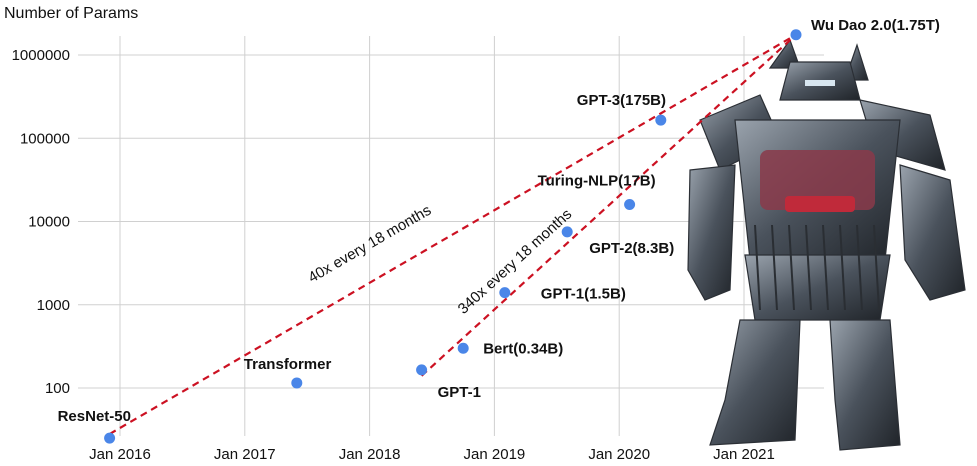  What do you see at coordinates (820, 204) in the screenshot?
I see `robot-chest-light` at bounding box center [820, 204].